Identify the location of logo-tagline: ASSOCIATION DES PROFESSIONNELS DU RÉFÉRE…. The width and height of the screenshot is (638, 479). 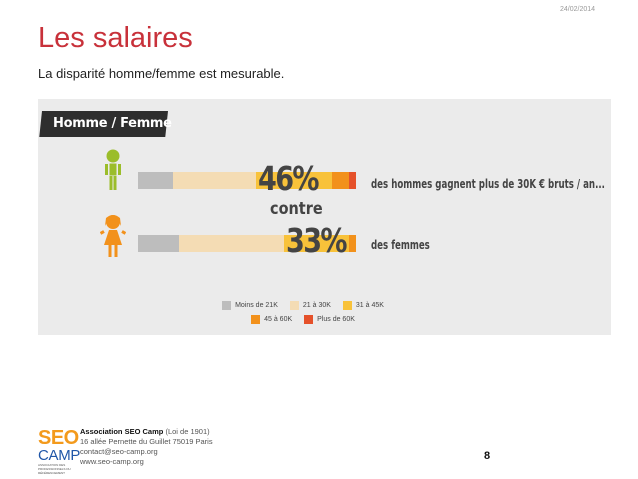
(54, 469).